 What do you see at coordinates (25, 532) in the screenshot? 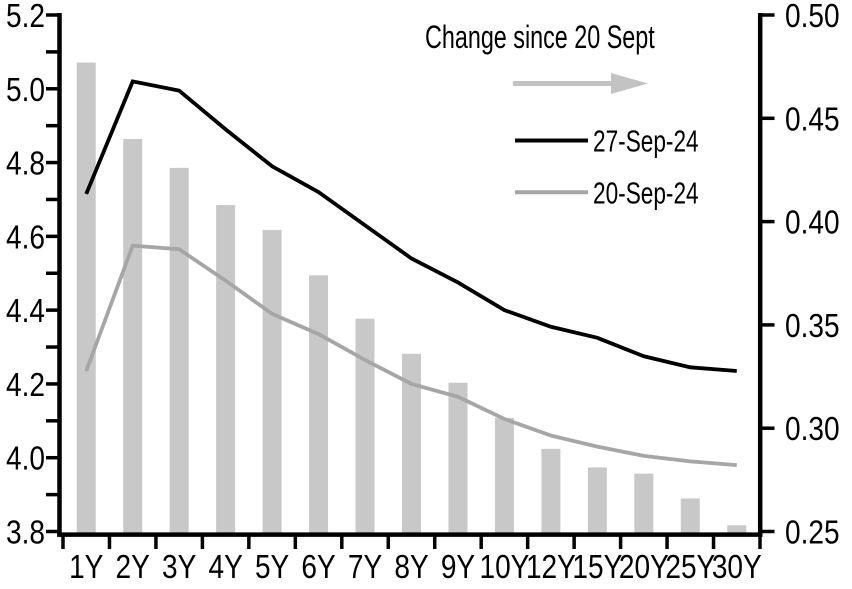
I see `left-axis-tick-label: 3.8` at bounding box center [25, 532].